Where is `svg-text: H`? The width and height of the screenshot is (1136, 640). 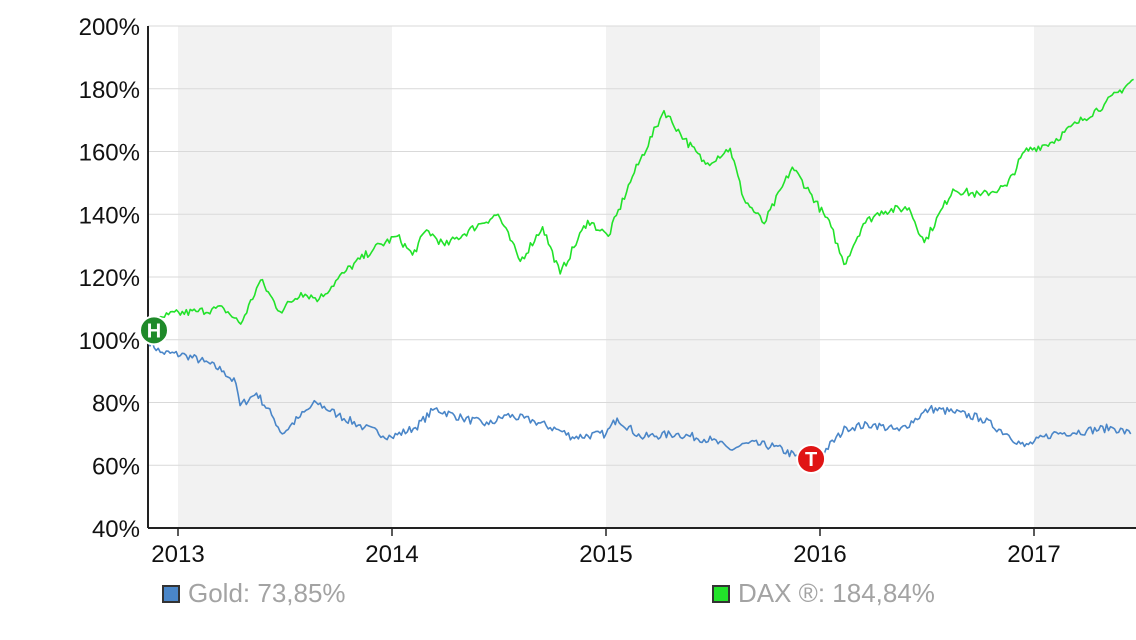
svg-text: H is located at coordinates (154, 331).